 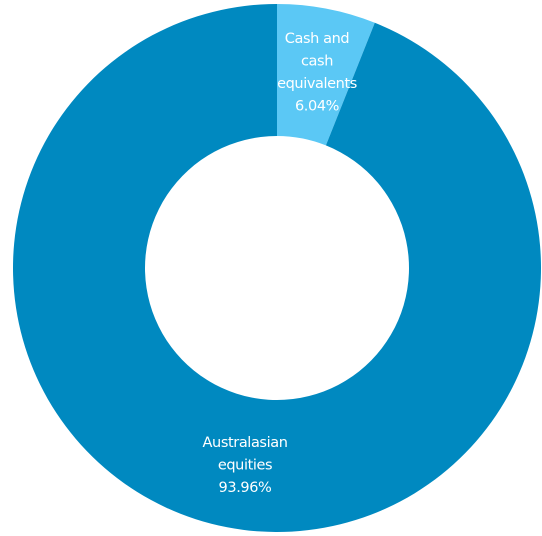 I want to click on slice-value-label-1: 93.96%, so click(x=245, y=488).